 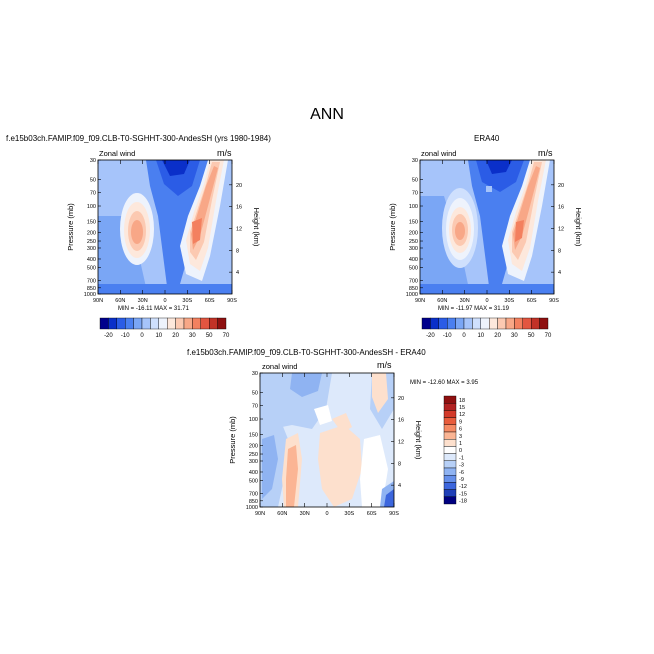 What do you see at coordinates (327, 114) in the screenshot?
I see `main-title: ANN` at bounding box center [327, 114].